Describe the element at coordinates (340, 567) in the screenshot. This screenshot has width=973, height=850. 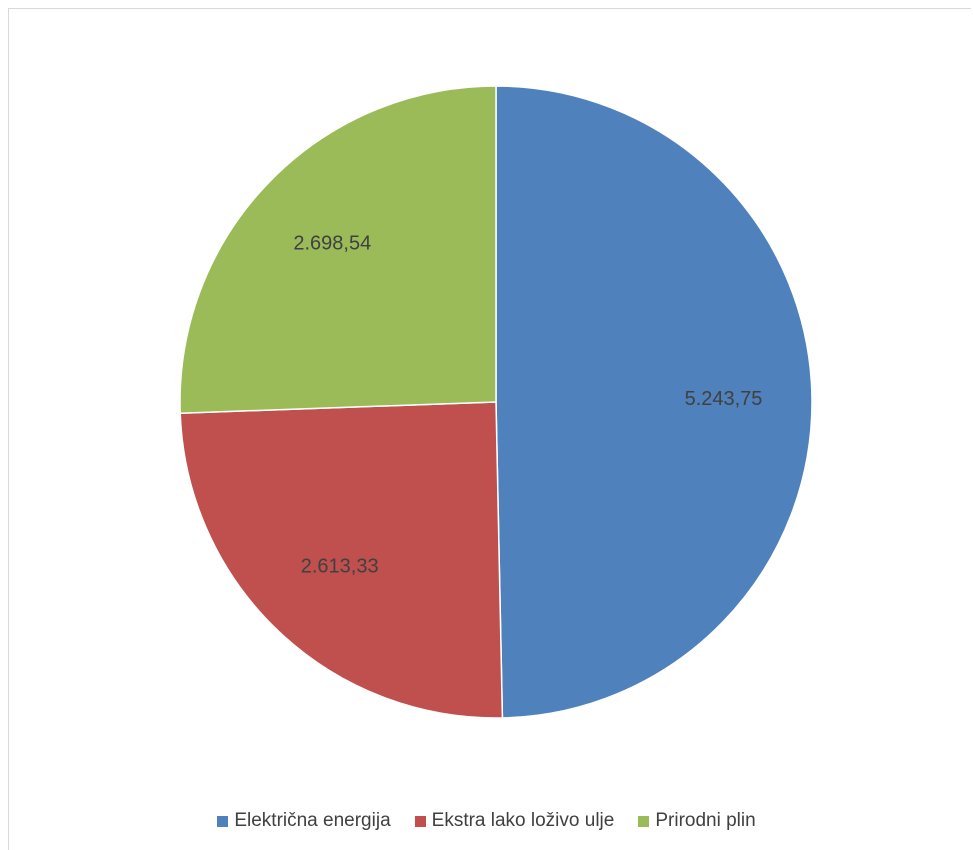
I see `data-label-1: 2.613,33` at that location.